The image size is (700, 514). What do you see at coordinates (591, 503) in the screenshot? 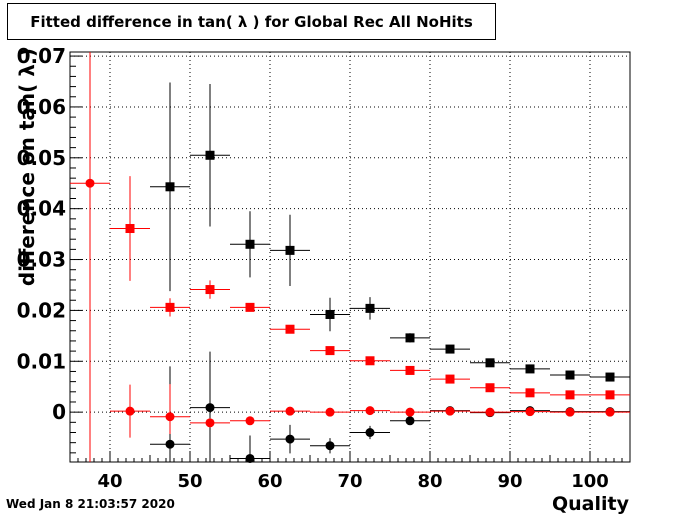
I see `x-axis-label: Quality` at bounding box center [591, 503].